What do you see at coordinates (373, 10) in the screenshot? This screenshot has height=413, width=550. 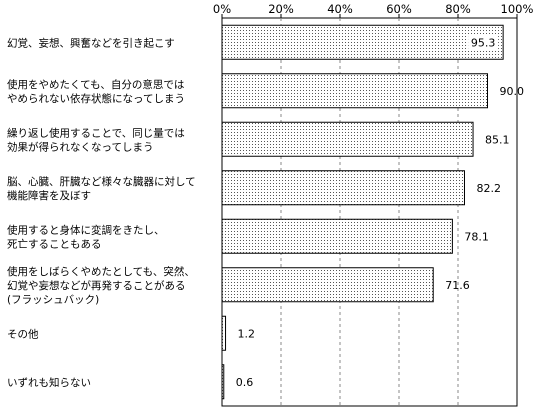 I see `x-axis-ticks: 0% 20% 40% 60% 80% 100%` at bounding box center [373, 10].